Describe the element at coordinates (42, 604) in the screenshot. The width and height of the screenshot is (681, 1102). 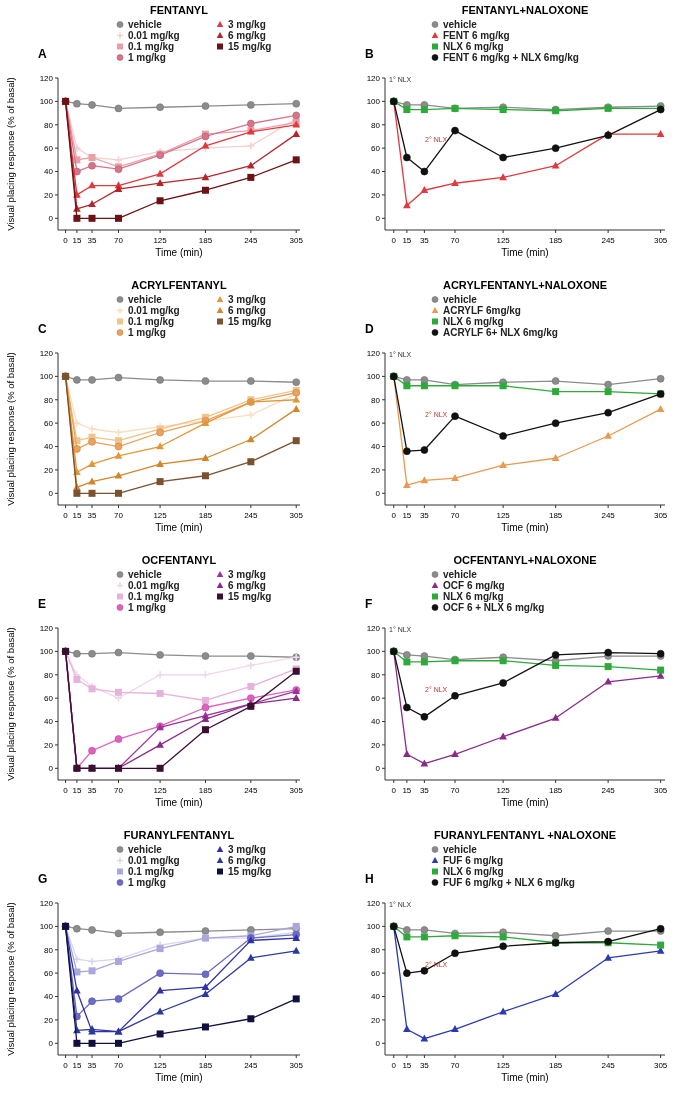
I see `chart-subtitle: E` at that location.